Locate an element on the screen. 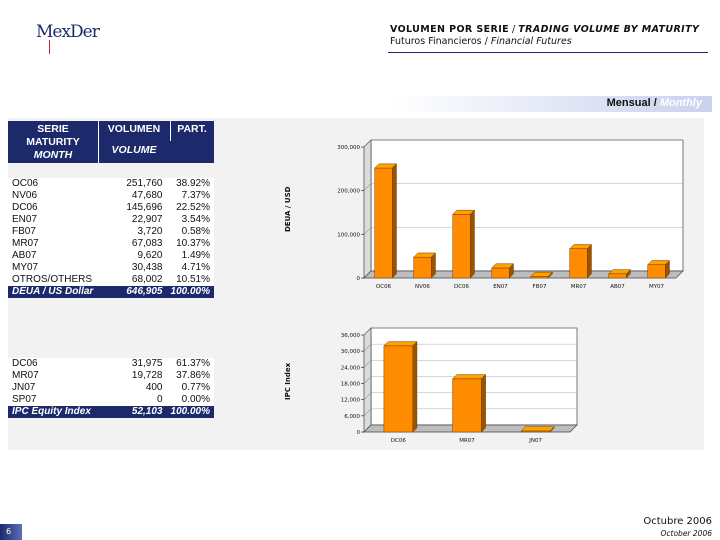 The width and height of the screenshot is (720, 540). footer-month-es: Octubre 2006 is located at coordinates (677, 521).